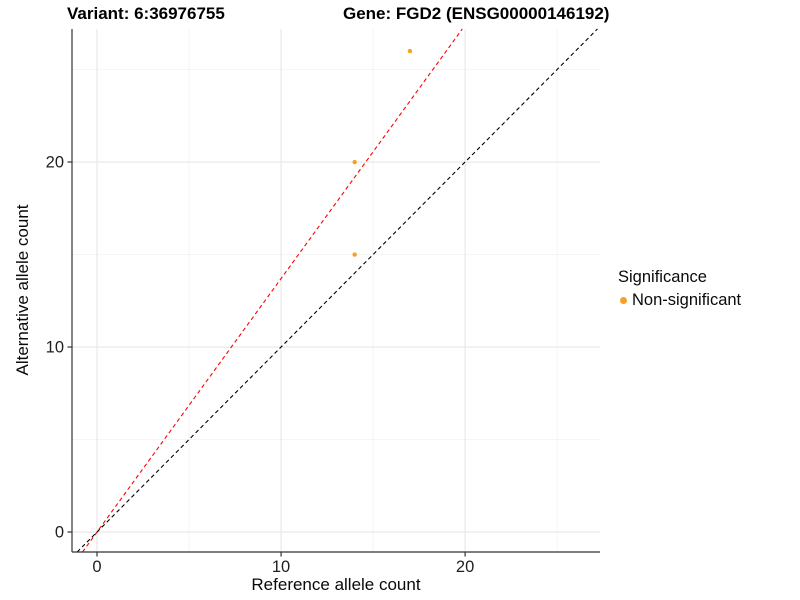 The image size is (800, 600). What do you see at coordinates (476, 13) in the screenshot?
I see `gene-title: Gene: FGD2 (ENSG00000146192)` at bounding box center [476, 13].